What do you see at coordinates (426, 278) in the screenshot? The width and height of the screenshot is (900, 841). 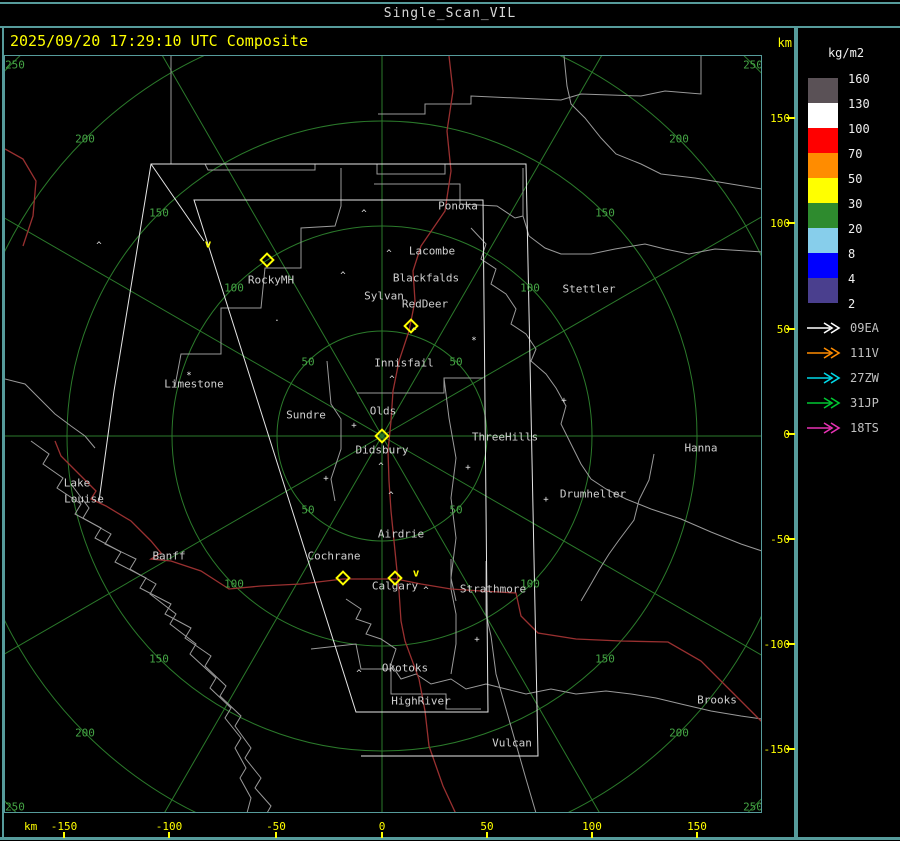 I see `city-label-blackfalds: Blackfalds` at bounding box center [426, 278].